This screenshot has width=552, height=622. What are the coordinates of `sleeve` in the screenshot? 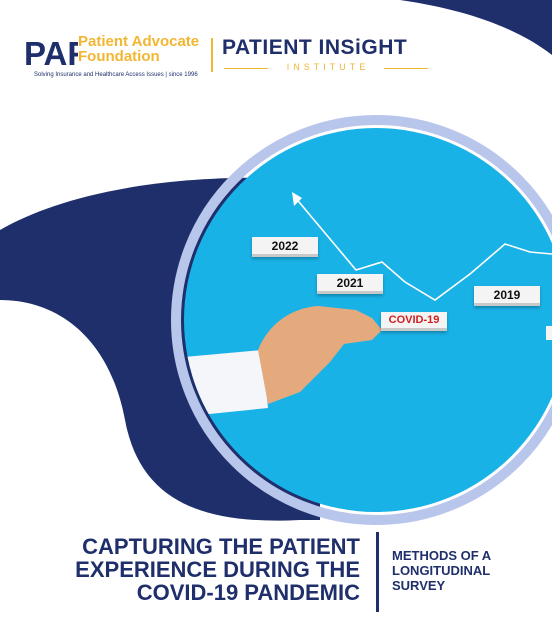 It's located at (226, 385).